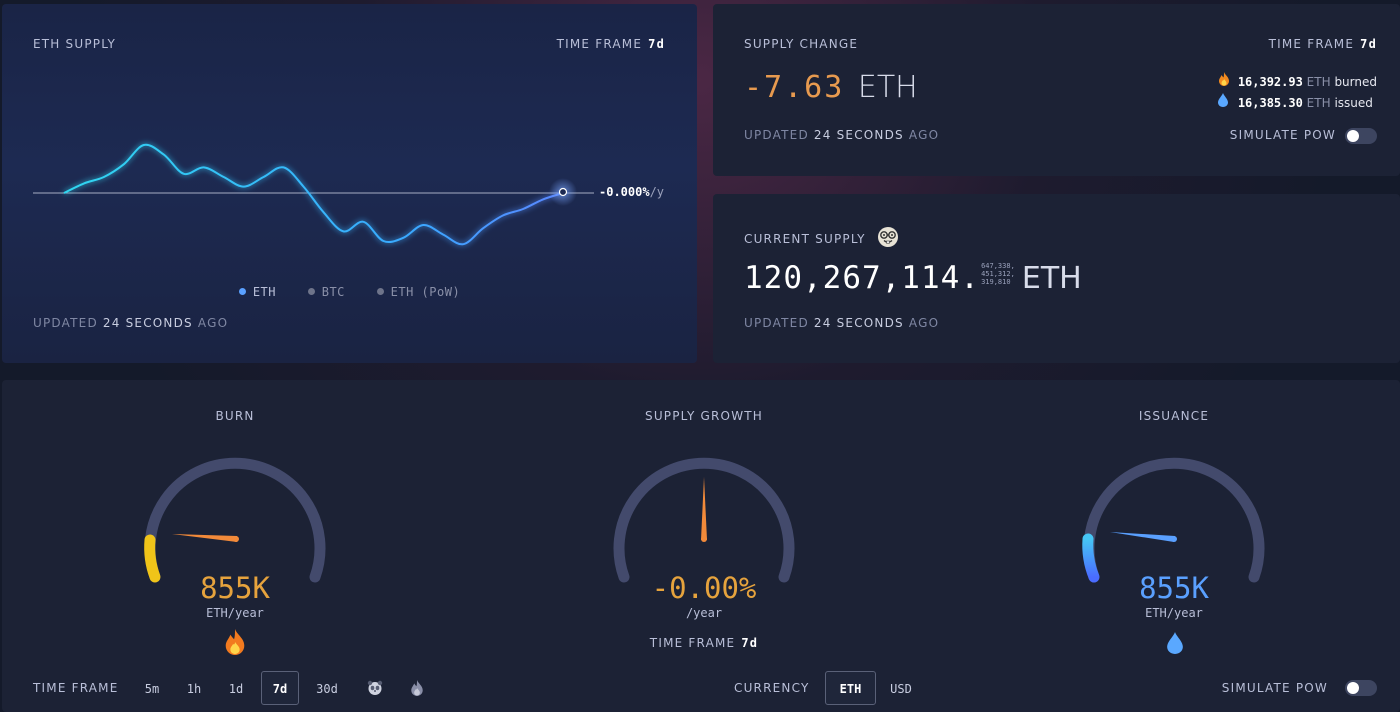  Describe the element at coordinates (1173, 520) in the screenshot. I see `issuance-gauge` at that location.